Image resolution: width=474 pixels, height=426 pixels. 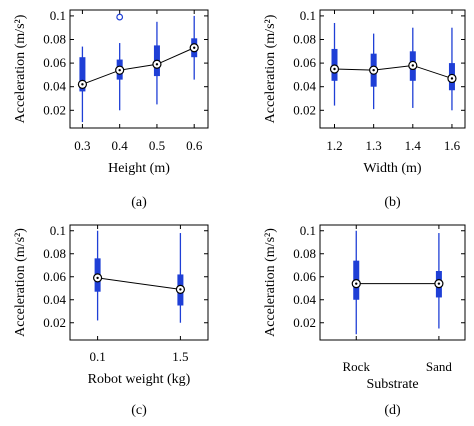 What do you see at coordinates (392, 168) in the screenshot?
I see `panel-b-x-axis-label: Width (m)` at bounding box center [392, 168].